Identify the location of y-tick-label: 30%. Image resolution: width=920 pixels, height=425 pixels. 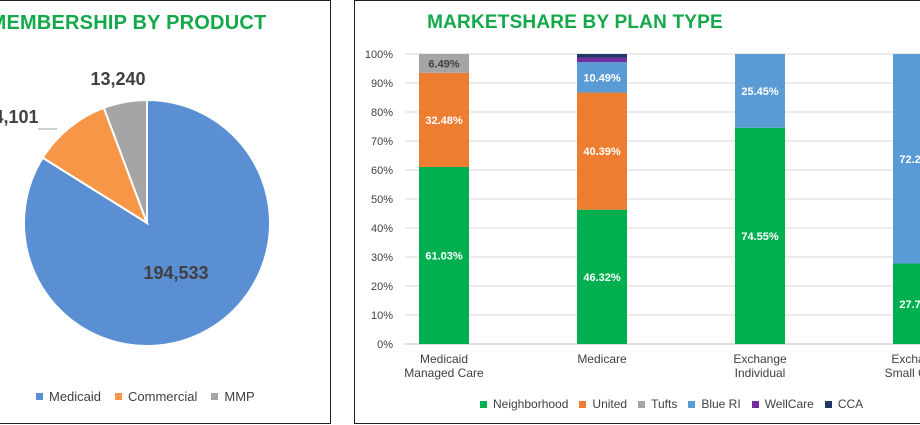
(382, 258).